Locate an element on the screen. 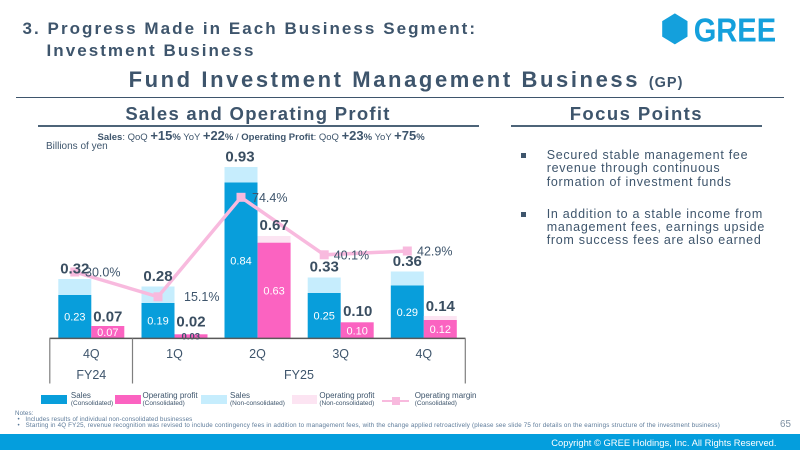  svg-text: FY25 is located at coordinates (299, 375).